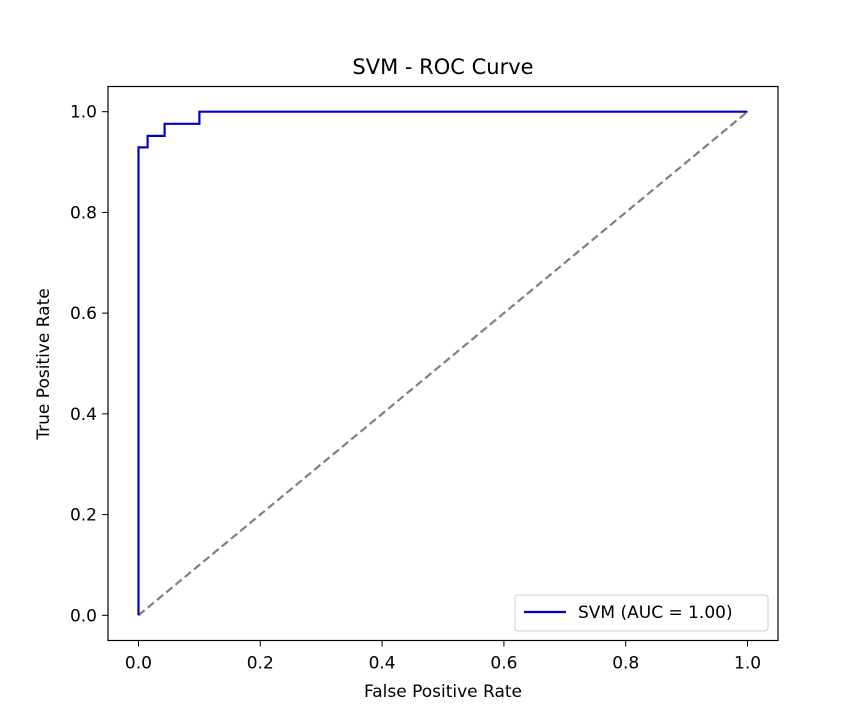 The height and width of the screenshot is (720, 864). I want to click on x-tick-label: 0.0, so click(138, 664).